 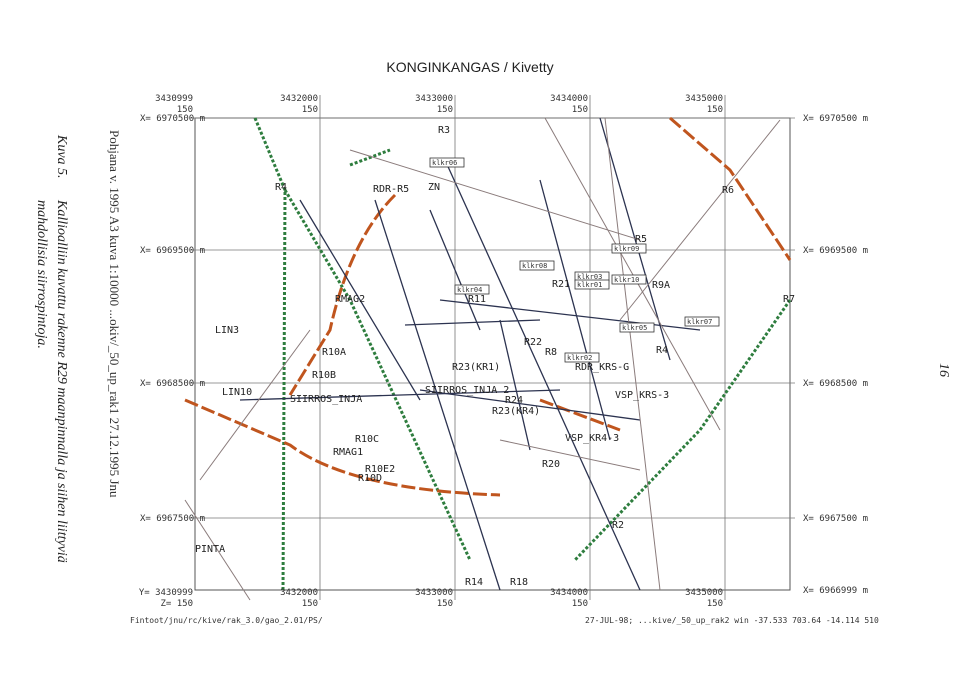 I want to click on feature-label: RDR_KRS-G, so click(x=602, y=367).